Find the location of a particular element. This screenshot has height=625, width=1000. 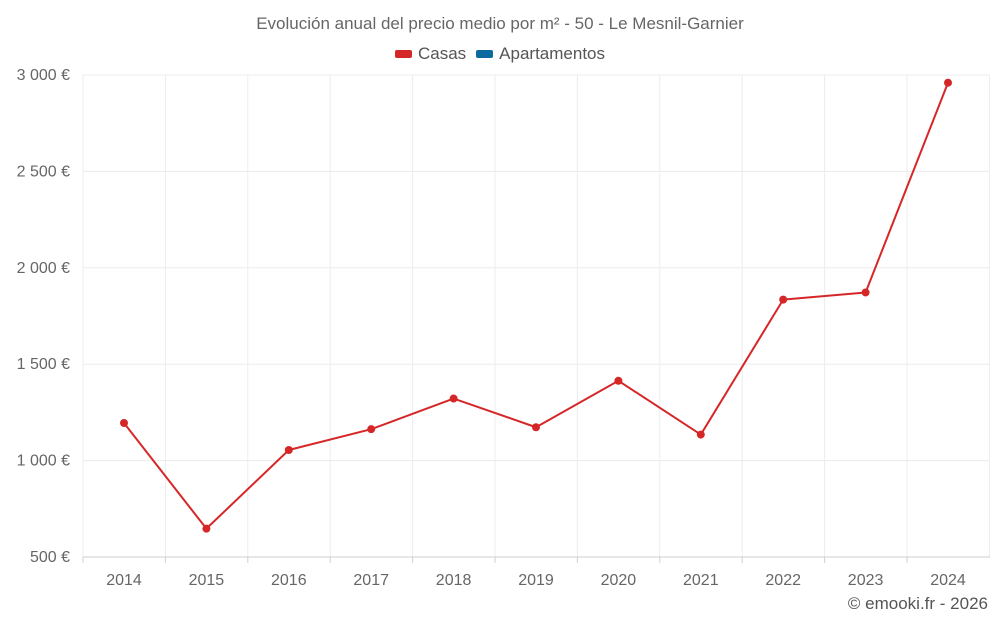

legend-item-apartamentos: Apartamentos is located at coordinates (540, 54).